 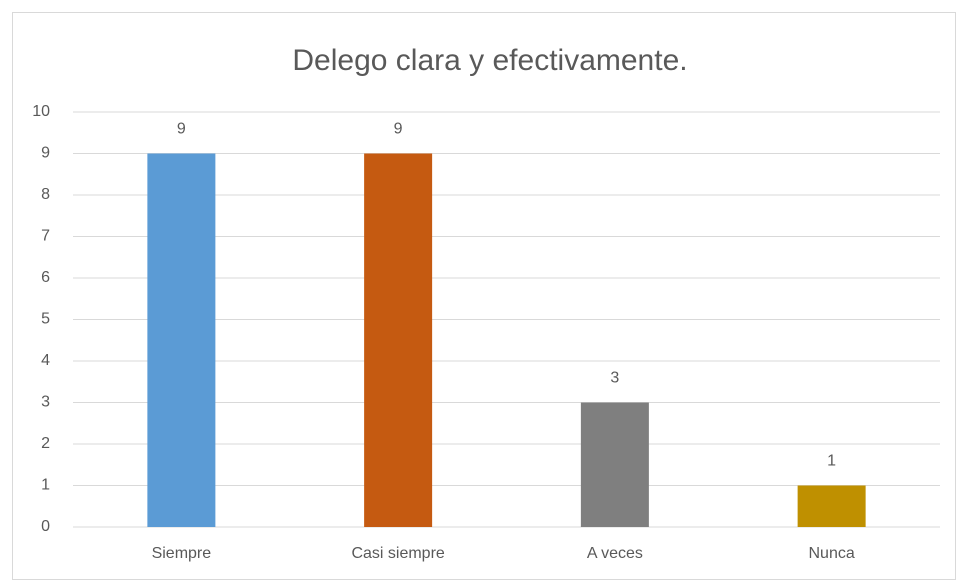 What do you see at coordinates (45, 153) in the screenshot?
I see `y-tick-label: 9` at bounding box center [45, 153].